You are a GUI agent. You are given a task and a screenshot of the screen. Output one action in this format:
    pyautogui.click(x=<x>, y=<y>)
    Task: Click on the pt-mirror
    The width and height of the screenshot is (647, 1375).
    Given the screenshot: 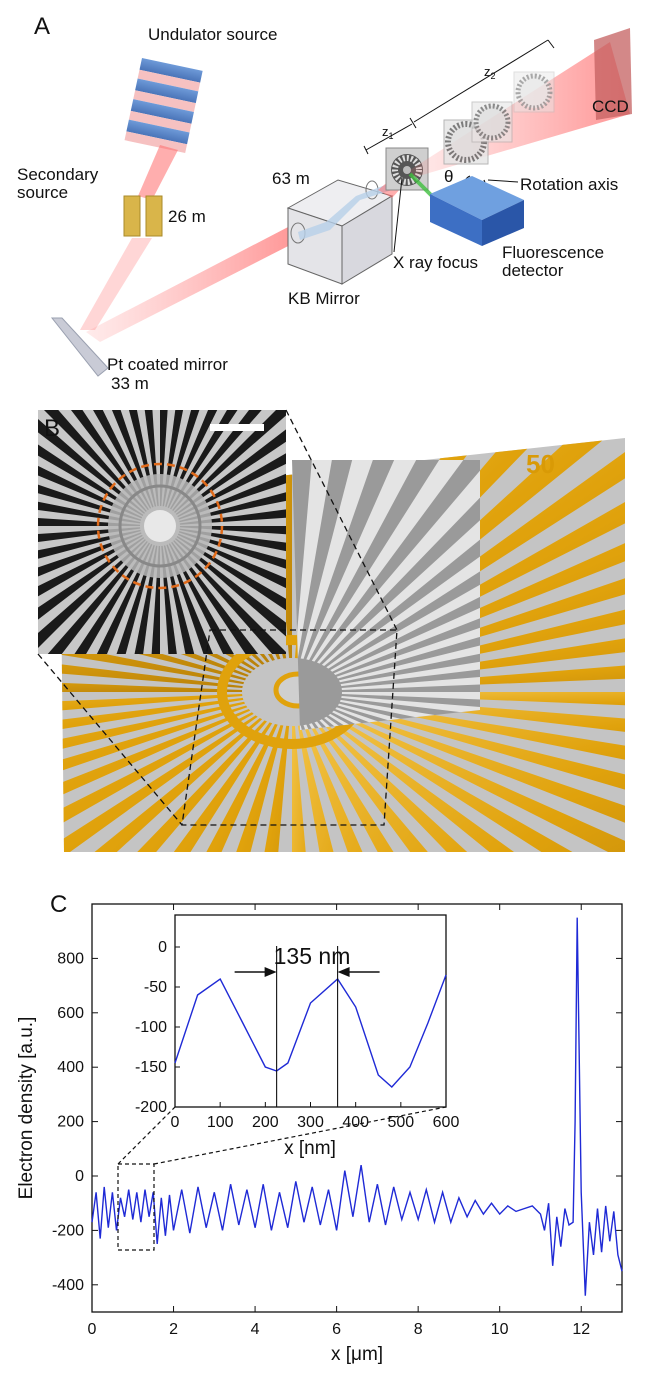 What is the action you would take?
    pyautogui.click(x=79, y=347)
    